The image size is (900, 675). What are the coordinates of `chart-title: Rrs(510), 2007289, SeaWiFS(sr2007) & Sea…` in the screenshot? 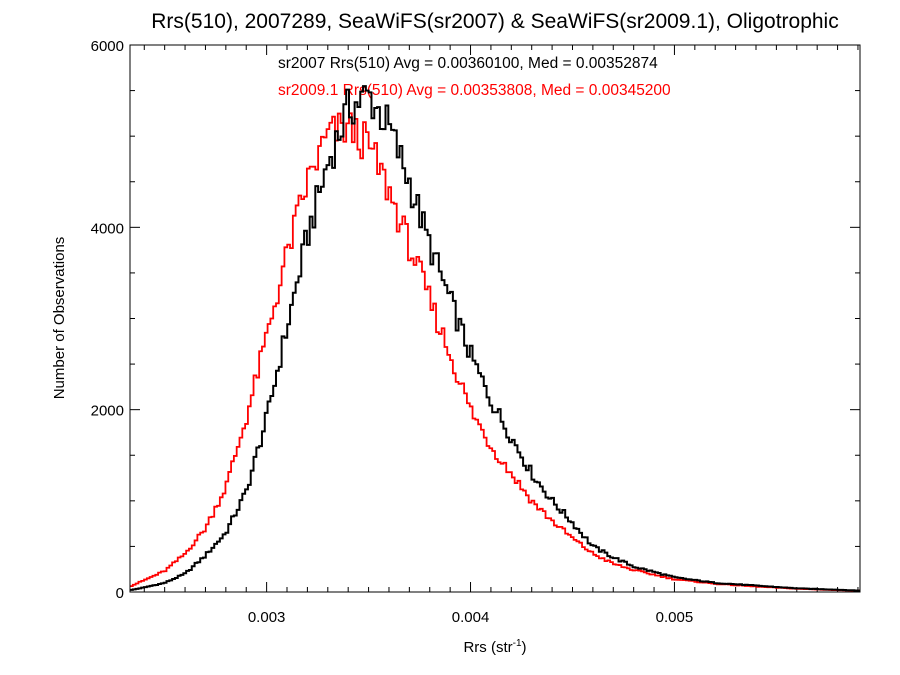 It's located at (494, 21).